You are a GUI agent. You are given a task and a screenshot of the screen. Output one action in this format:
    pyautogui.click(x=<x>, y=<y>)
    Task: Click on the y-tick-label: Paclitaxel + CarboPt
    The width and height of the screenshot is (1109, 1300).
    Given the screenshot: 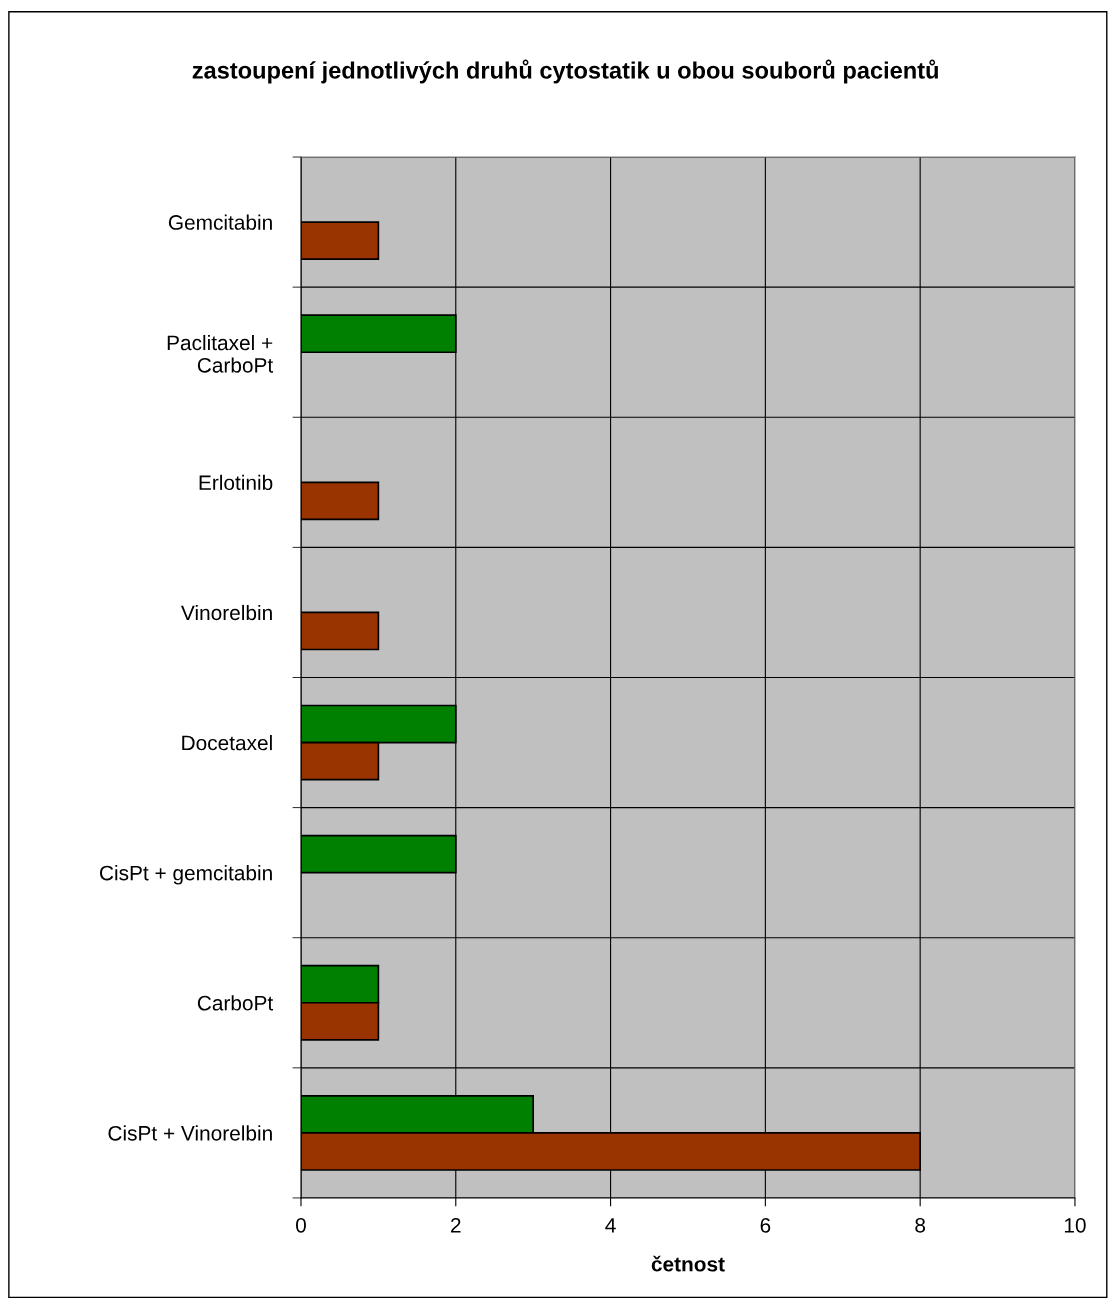 What is the action you would take?
    pyautogui.click(x=220, y=353)
    